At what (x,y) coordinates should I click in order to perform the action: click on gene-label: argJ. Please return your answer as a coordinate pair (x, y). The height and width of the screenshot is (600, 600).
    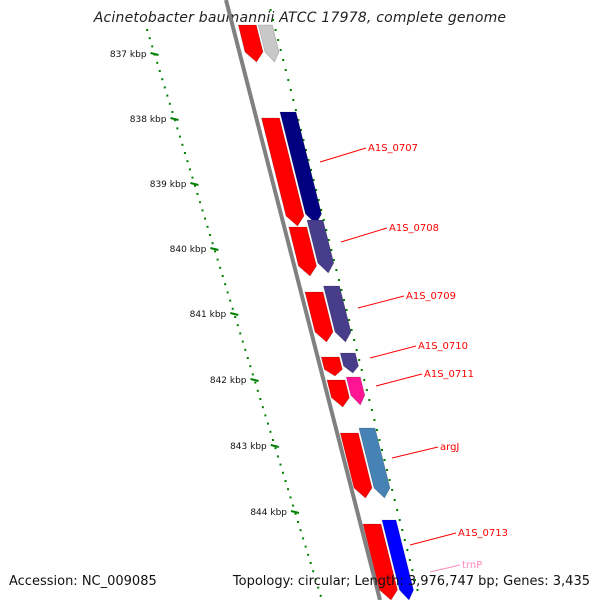
    Looking at the image, I should click on (449, 447).